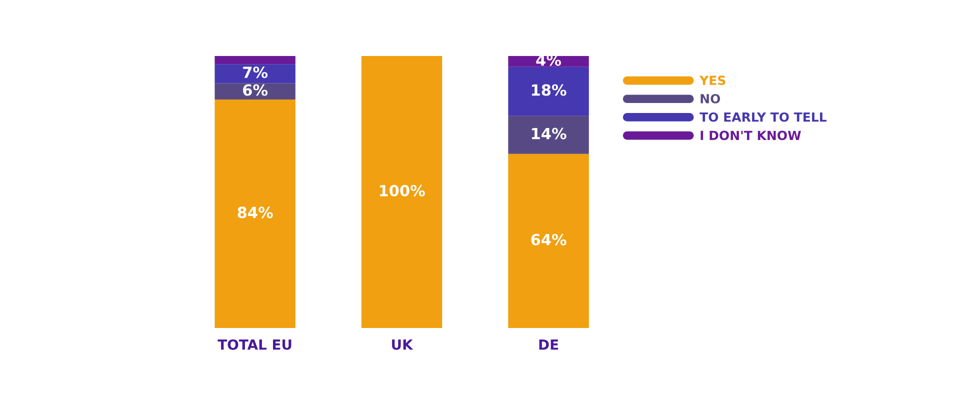 The width and height of the screenshot is (980, 400). I want to click on data-label: 64%, so click(548, 240).